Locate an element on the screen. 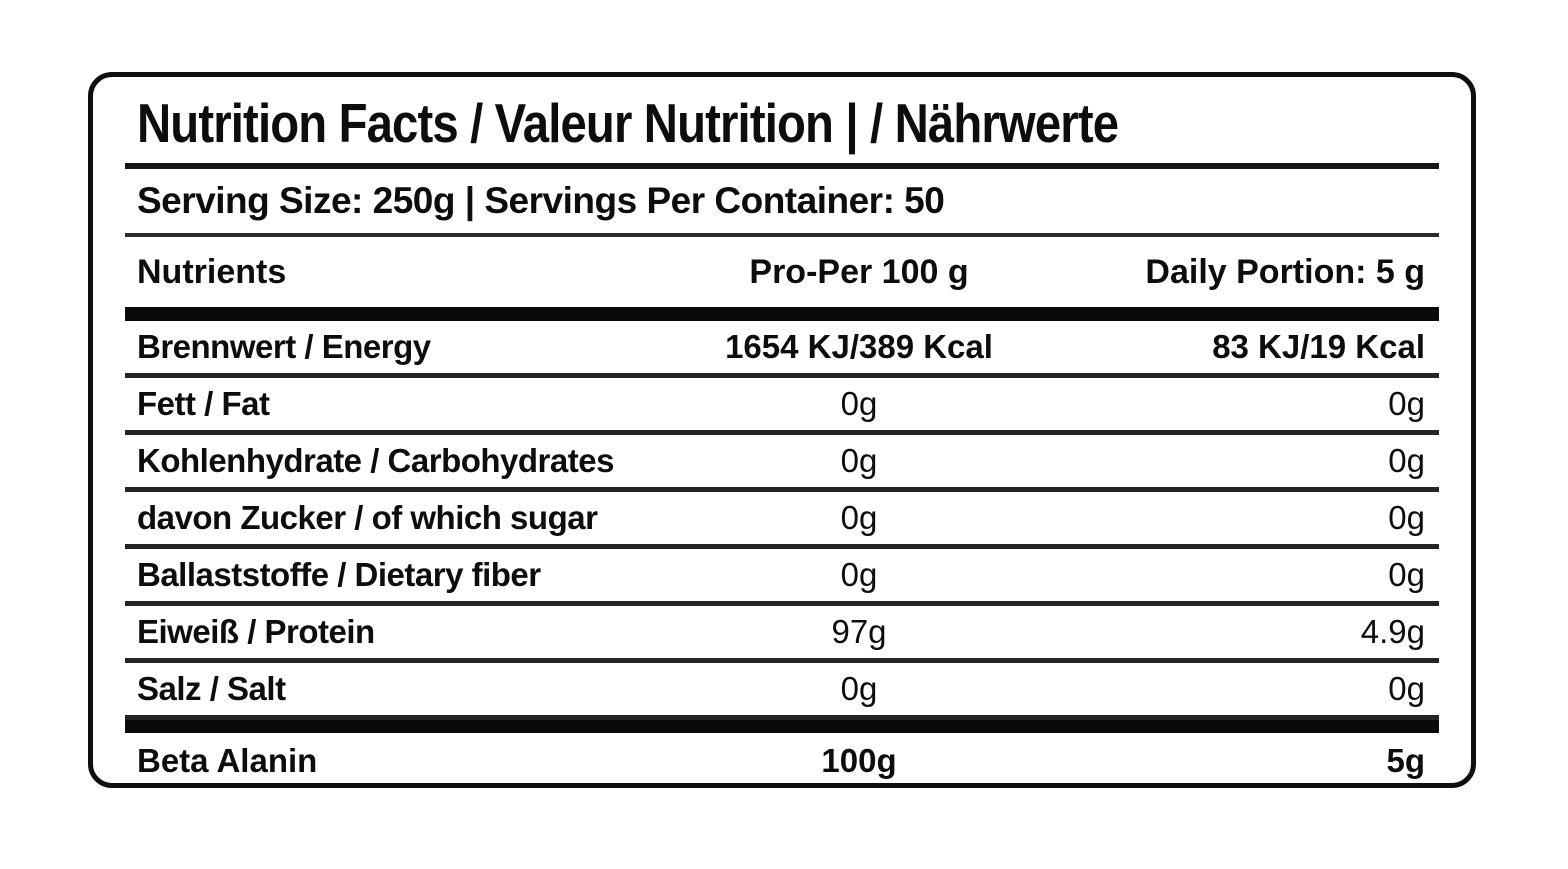 The height and width of the screenshot is (869, 1568). table-row-fat: Fett / Fat 0g 0g is located at coordinates (782, 406).